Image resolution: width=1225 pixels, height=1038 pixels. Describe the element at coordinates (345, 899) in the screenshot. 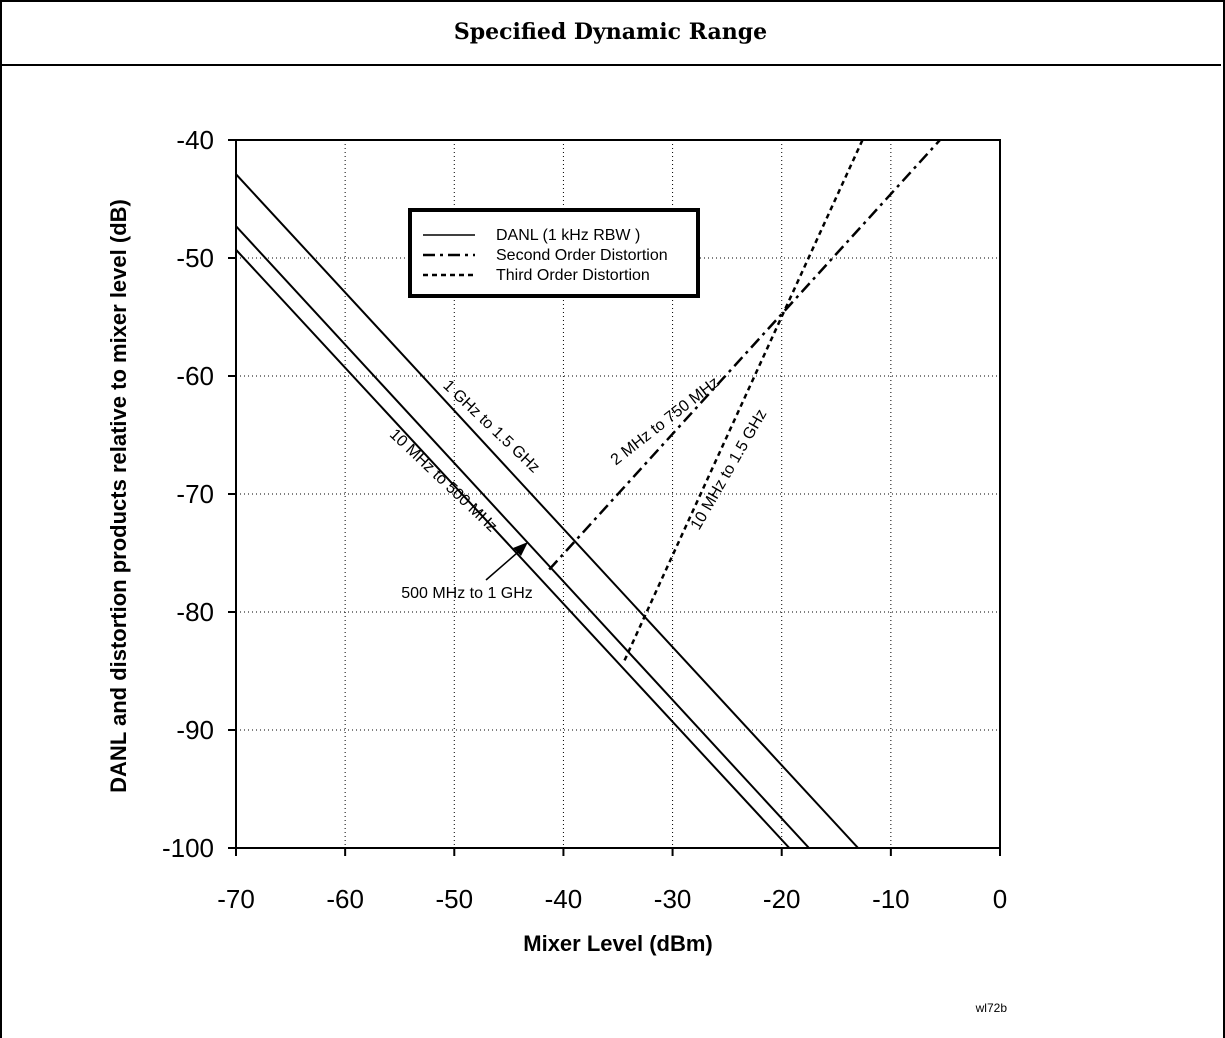

I see `x-tick-label: -60` at that location.